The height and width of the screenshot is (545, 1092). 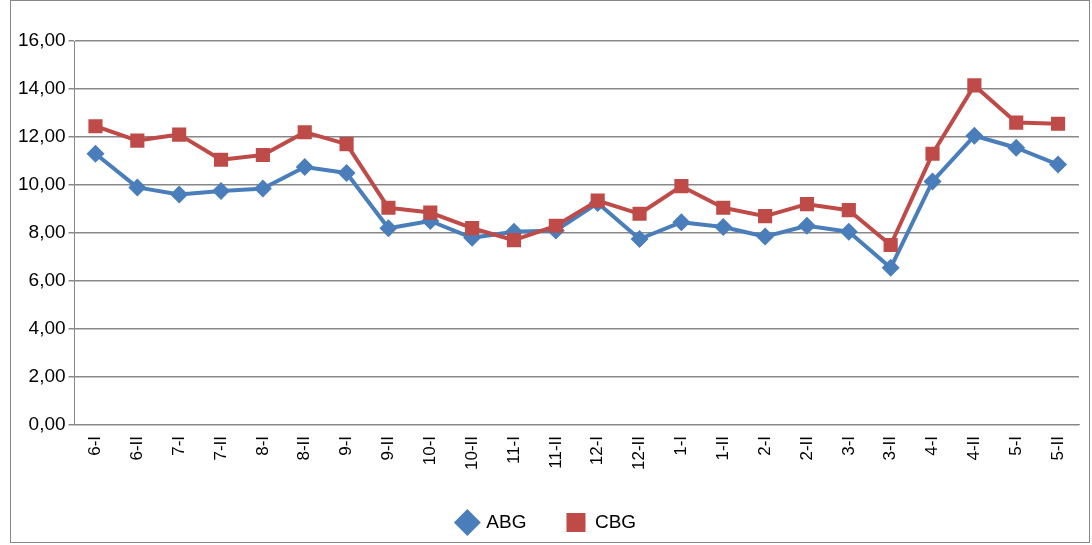 I want to click on x-tick-label: 9-I, so click(x=346, y=445).